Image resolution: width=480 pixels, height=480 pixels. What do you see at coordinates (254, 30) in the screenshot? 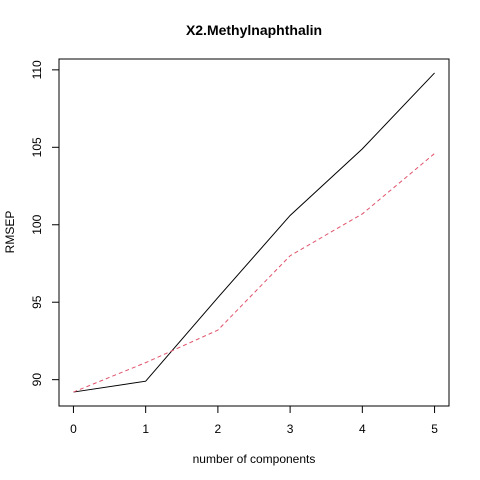
I see `chart-title: X2.Methylnaphthalin` at bounding box center [254, 30].